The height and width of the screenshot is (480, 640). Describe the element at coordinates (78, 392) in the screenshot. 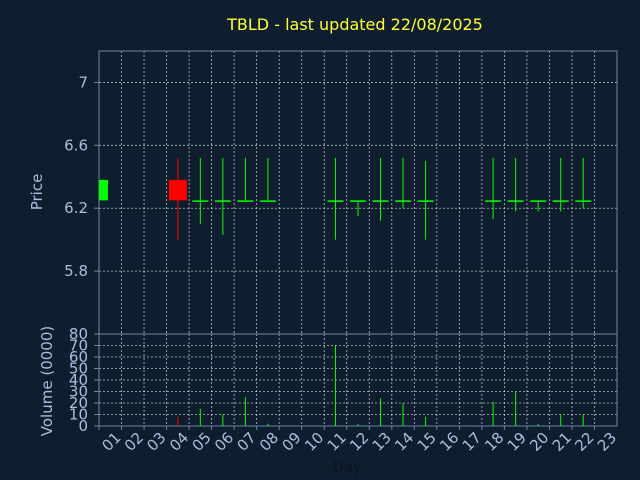

I see `volume-tick-label: 30` at that location.